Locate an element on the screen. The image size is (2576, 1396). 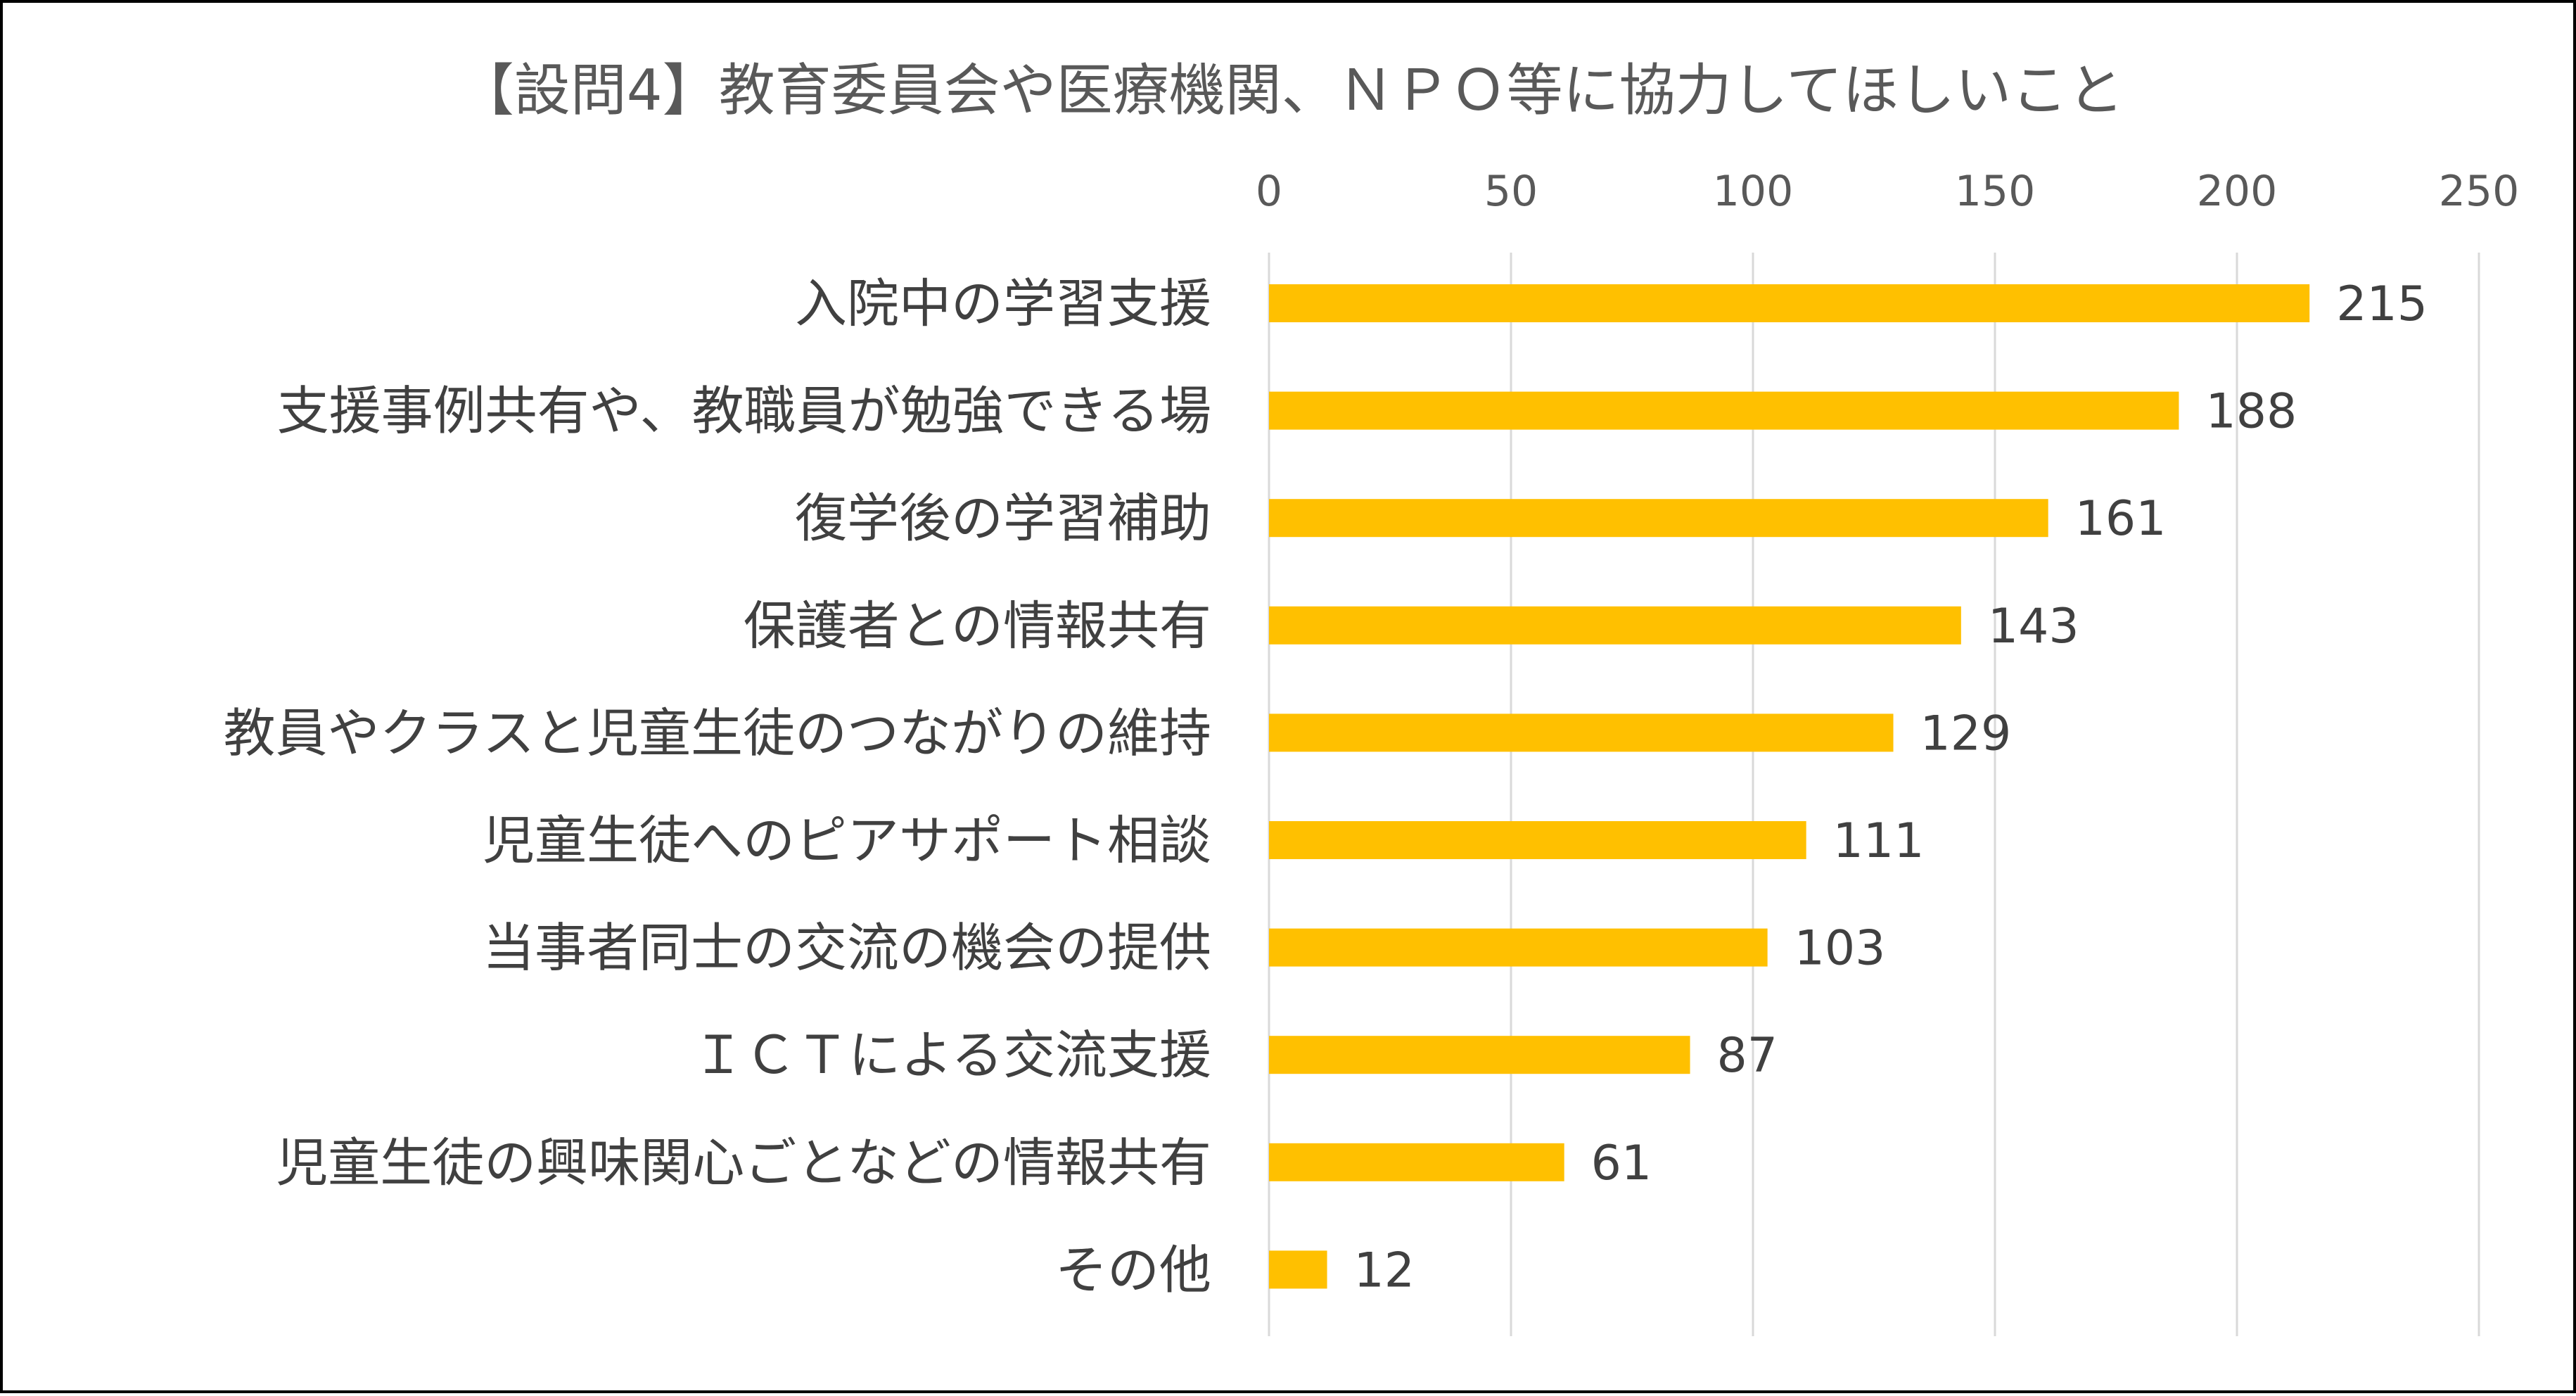
category-label: ＩＣＴによる交流支援 is located at coordinates (951, 1055).